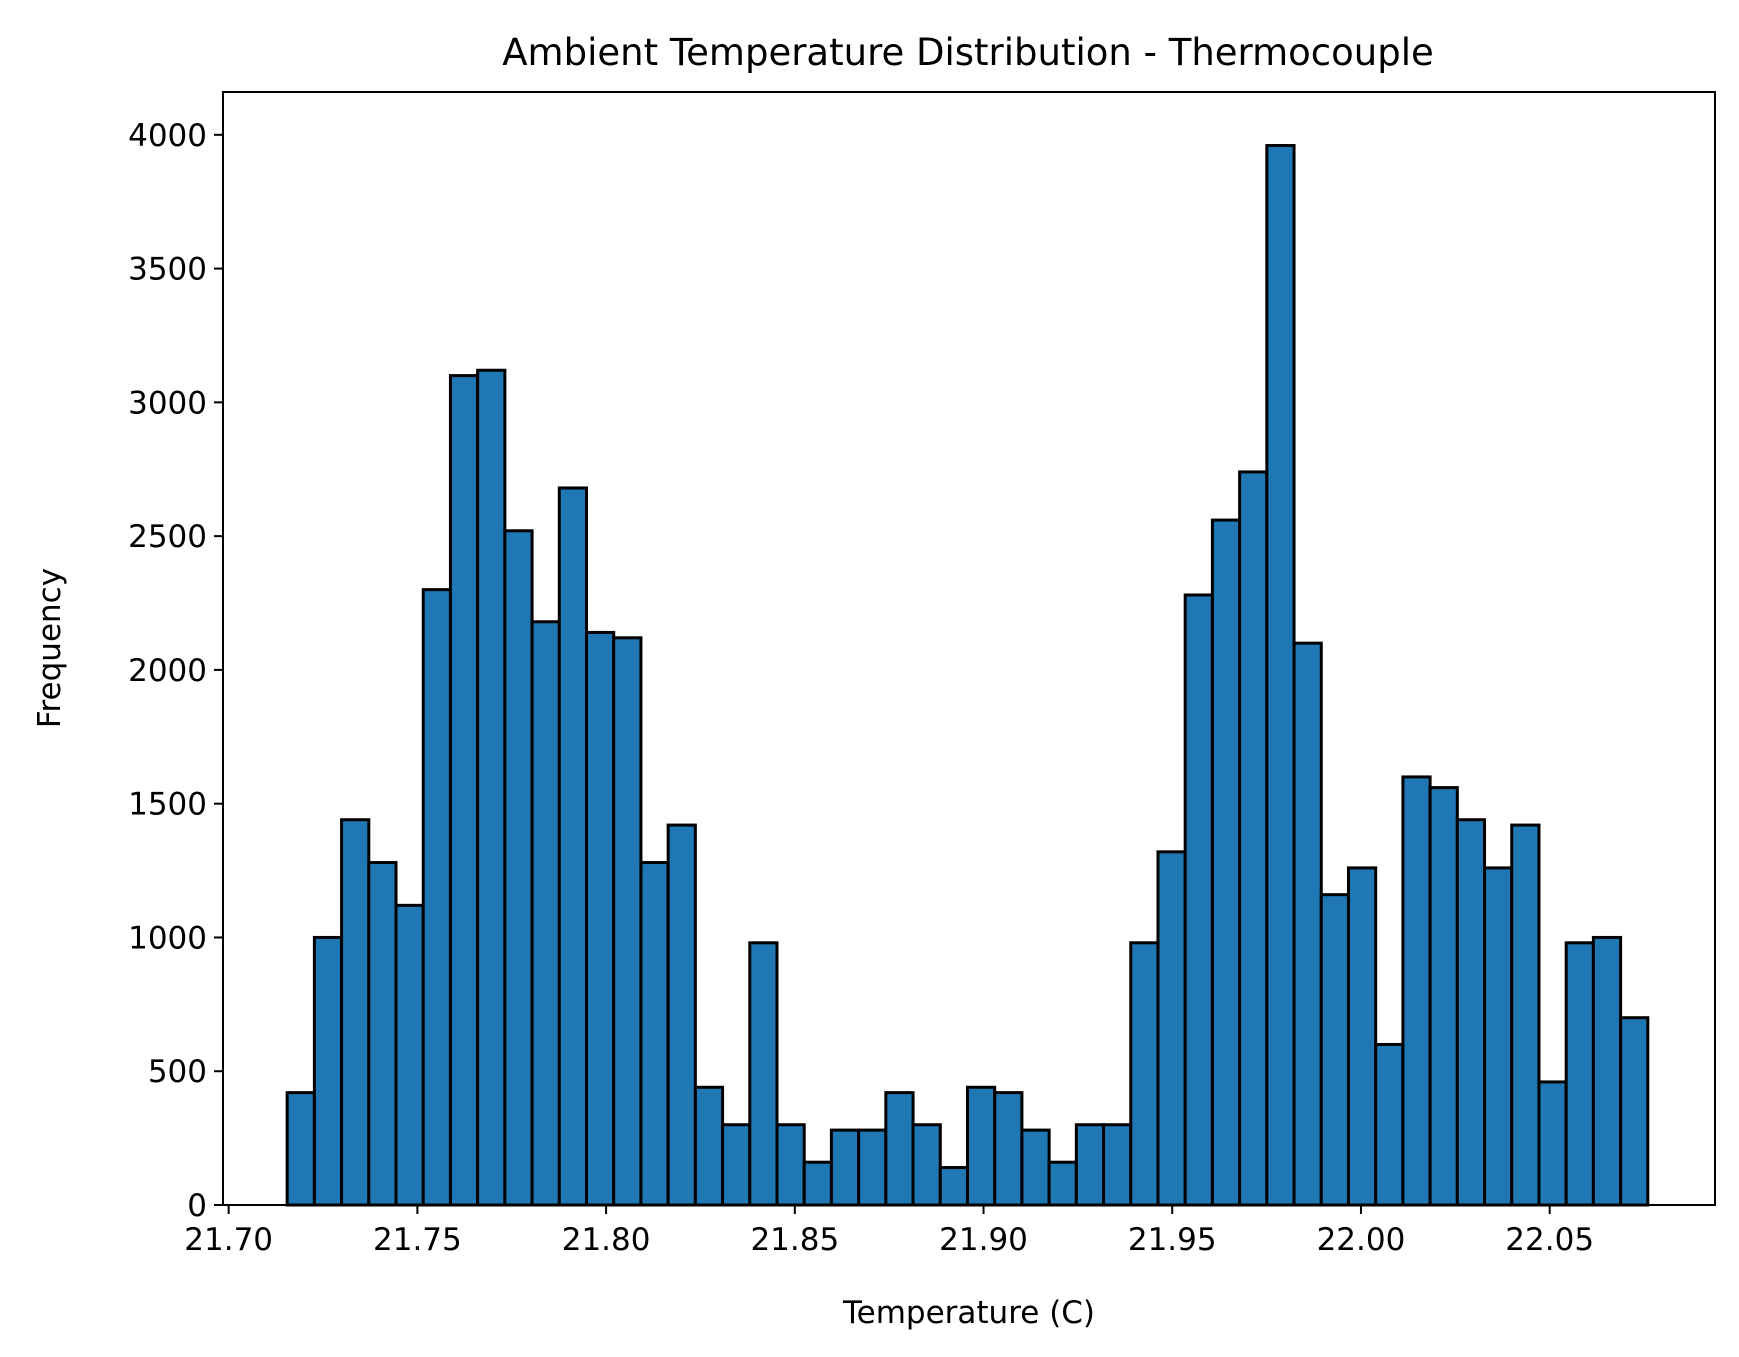 Image resolution: width=1739 pixels, height=1357 pixels. What do you see at coordinates (794, 1240) in the screenshot?
I see `x-tick-label: 21.85` at bounding box center [794, 1240].